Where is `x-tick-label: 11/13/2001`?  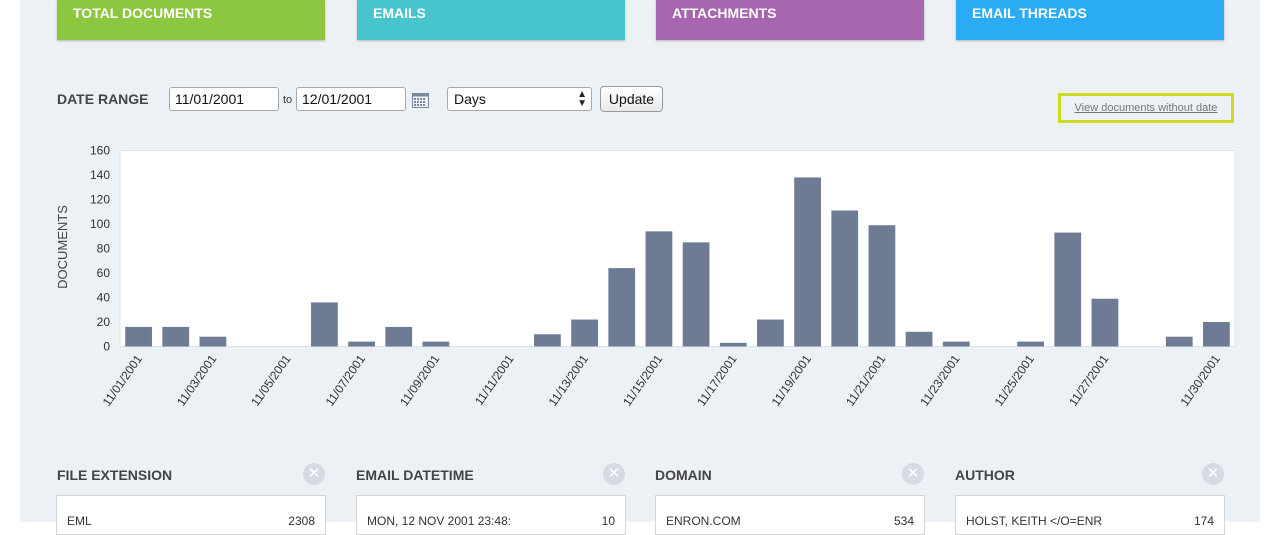
x-tick-label: 11/13/2001 is located at coordinates (569, 380).